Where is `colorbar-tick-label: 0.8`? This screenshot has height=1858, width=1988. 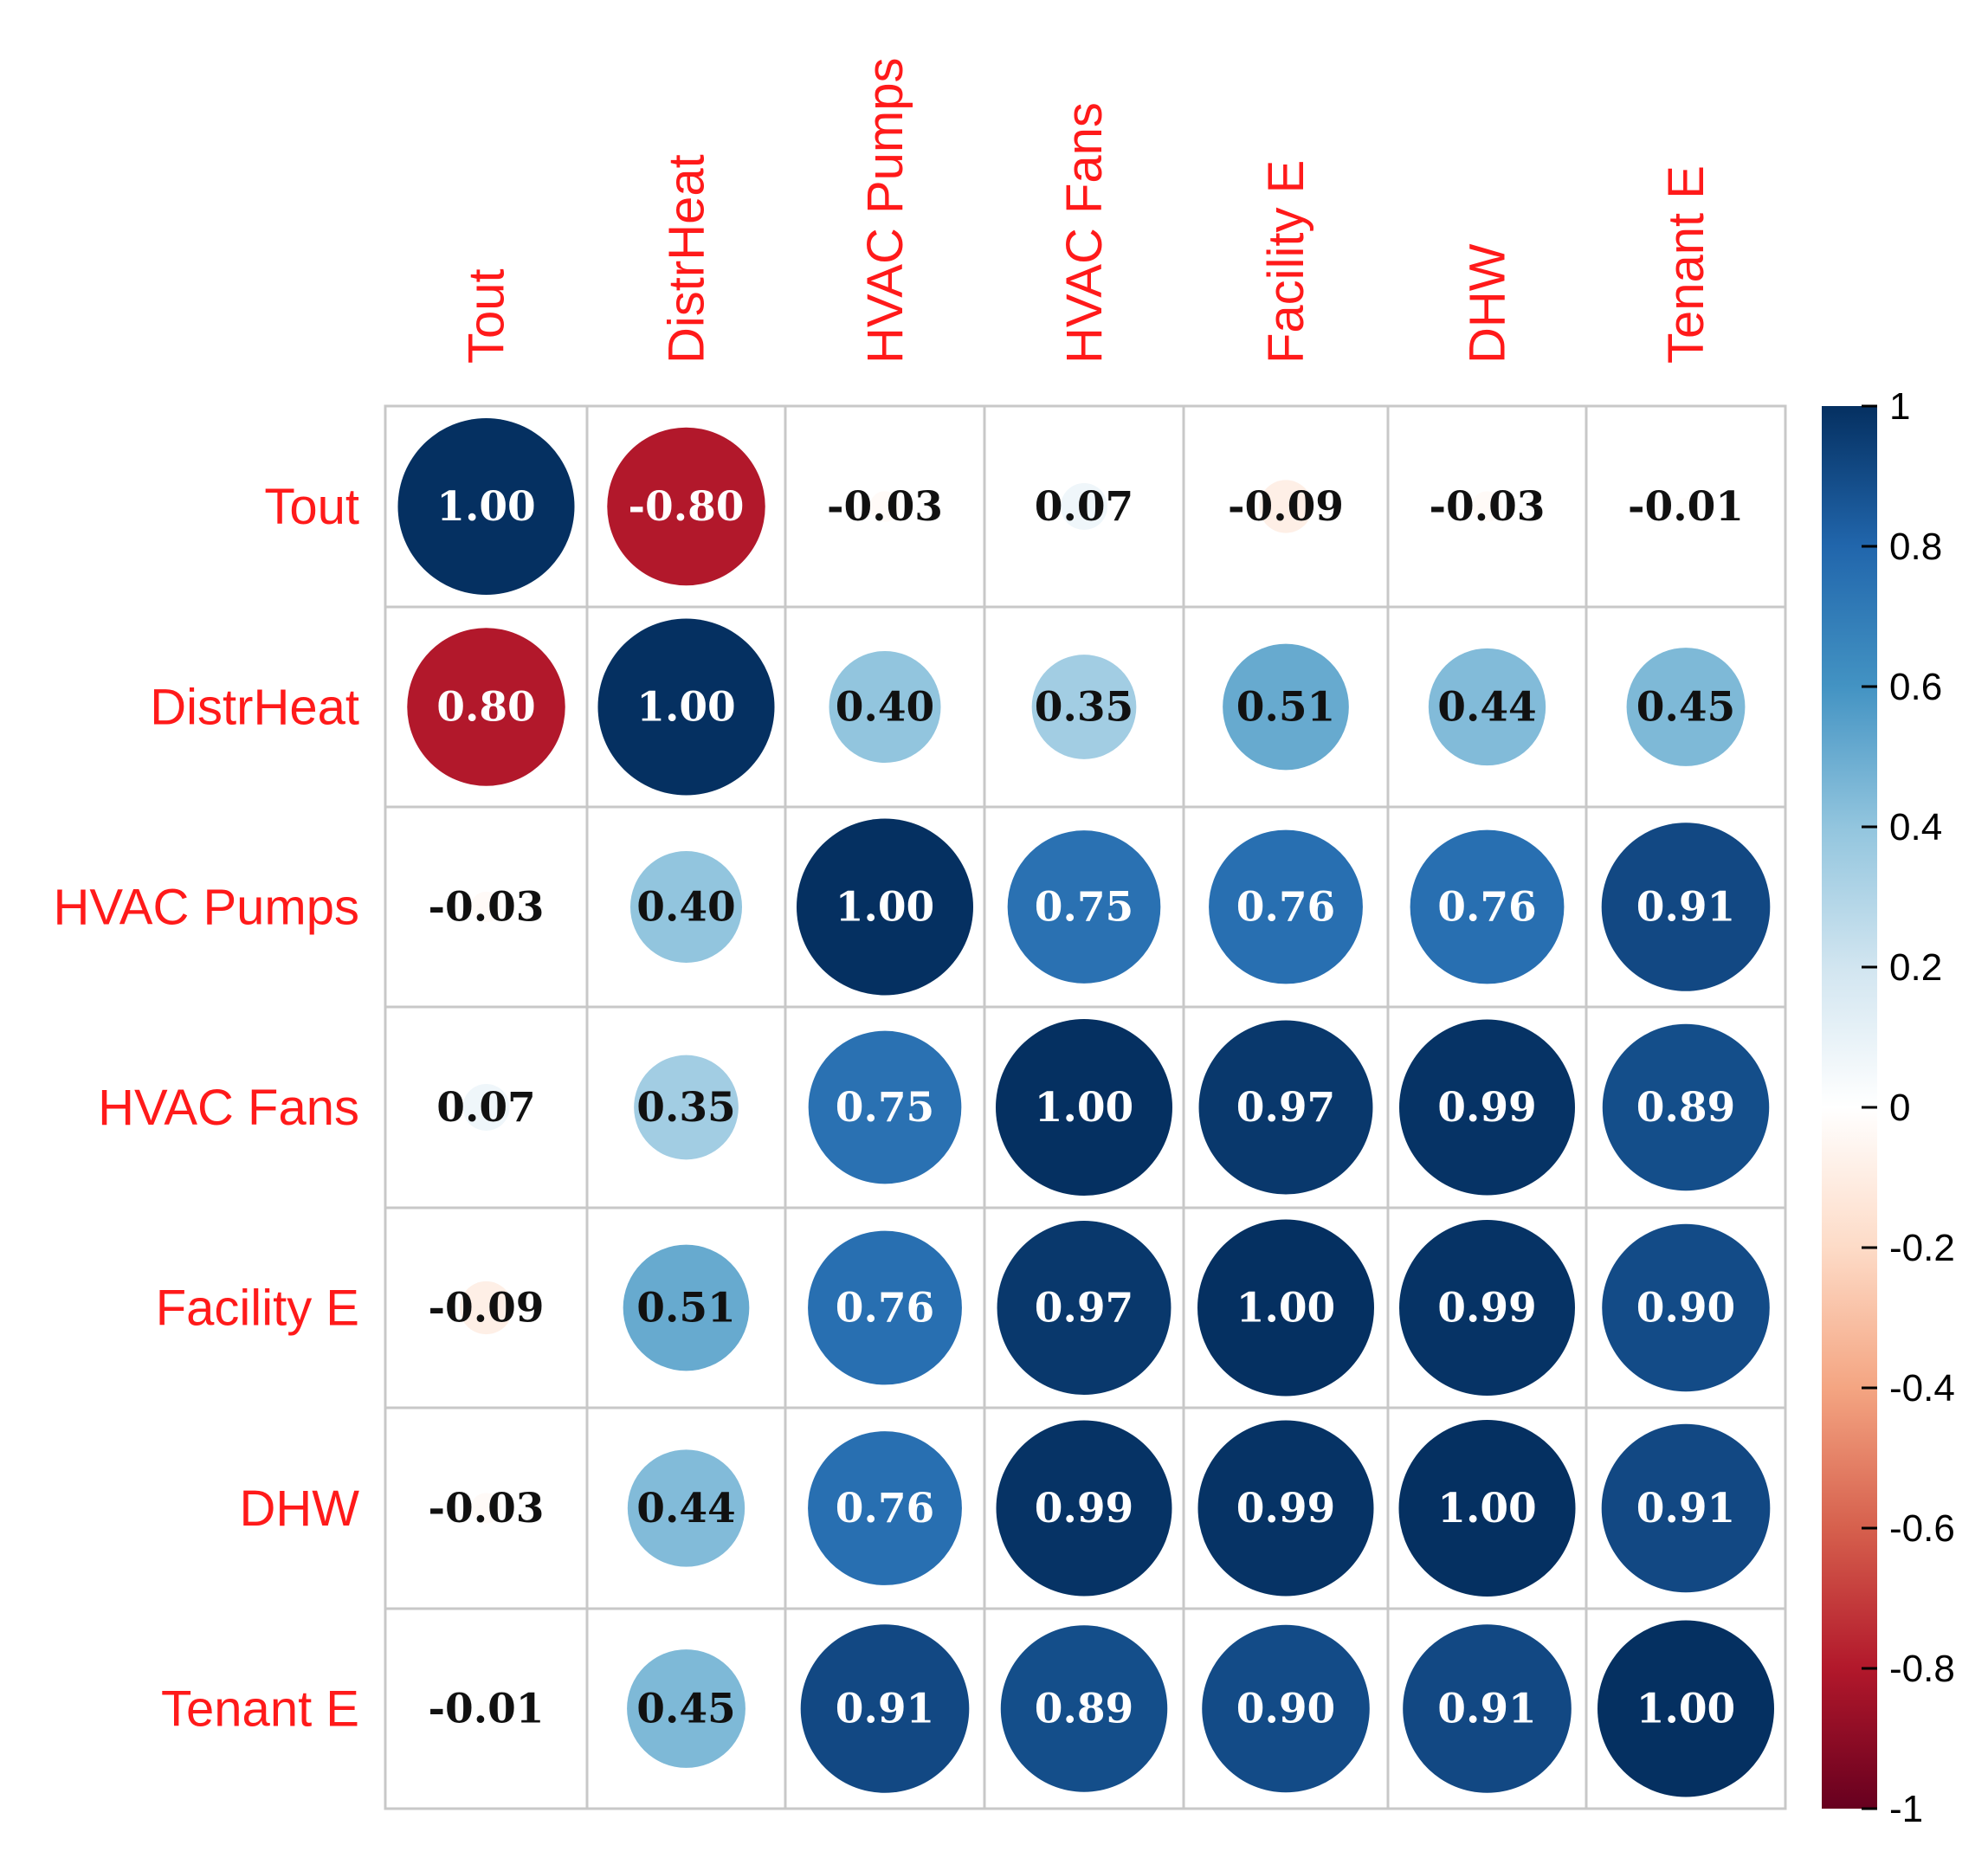
colorbar-tick-label: 0.8 is located at coordinates (1915, 547).